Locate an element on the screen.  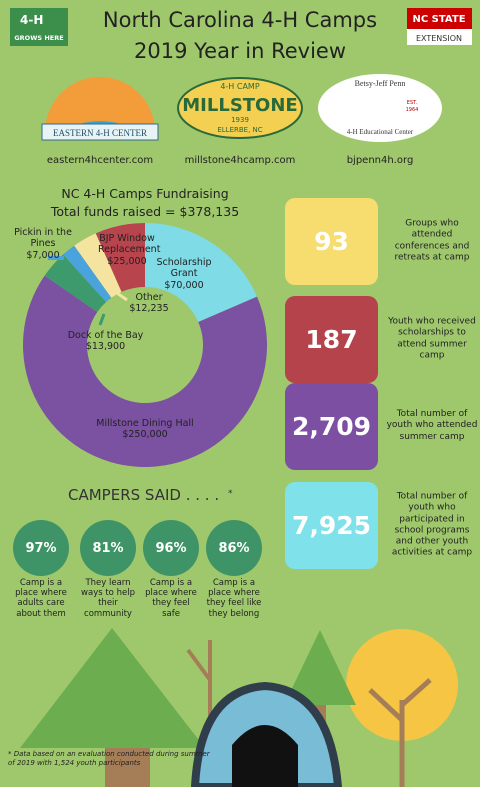
extension-box is located at coordinates (439, 37).